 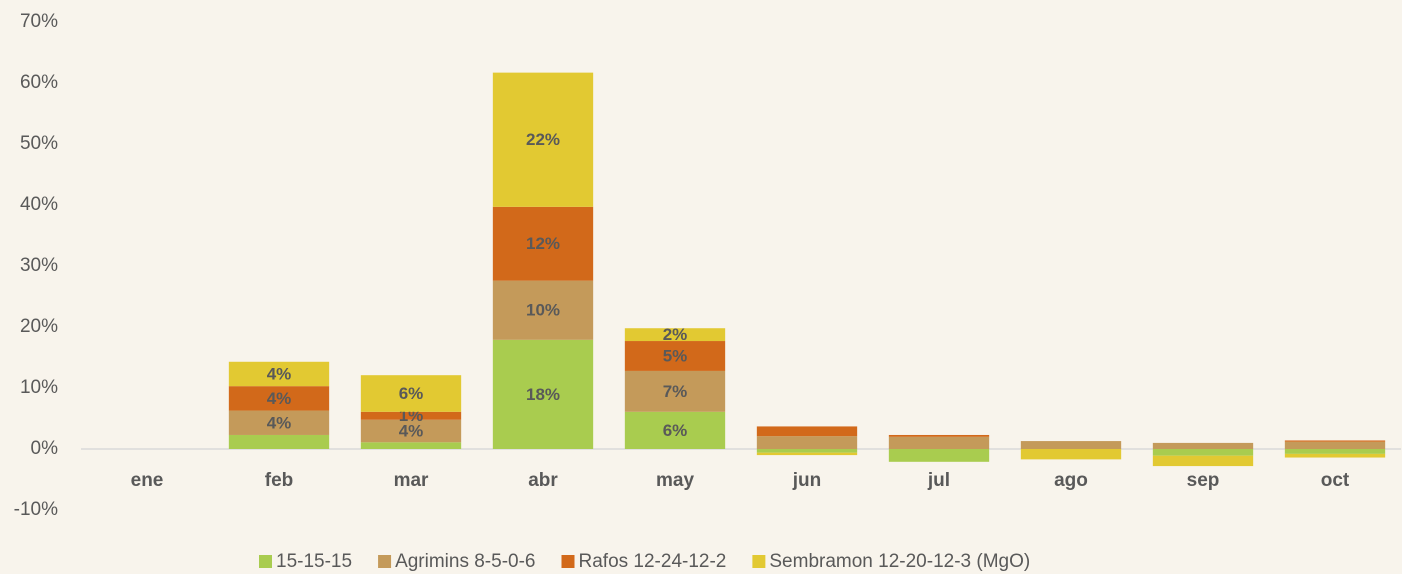 I want to click on data-label: 10%, so click(x=543, y=310).